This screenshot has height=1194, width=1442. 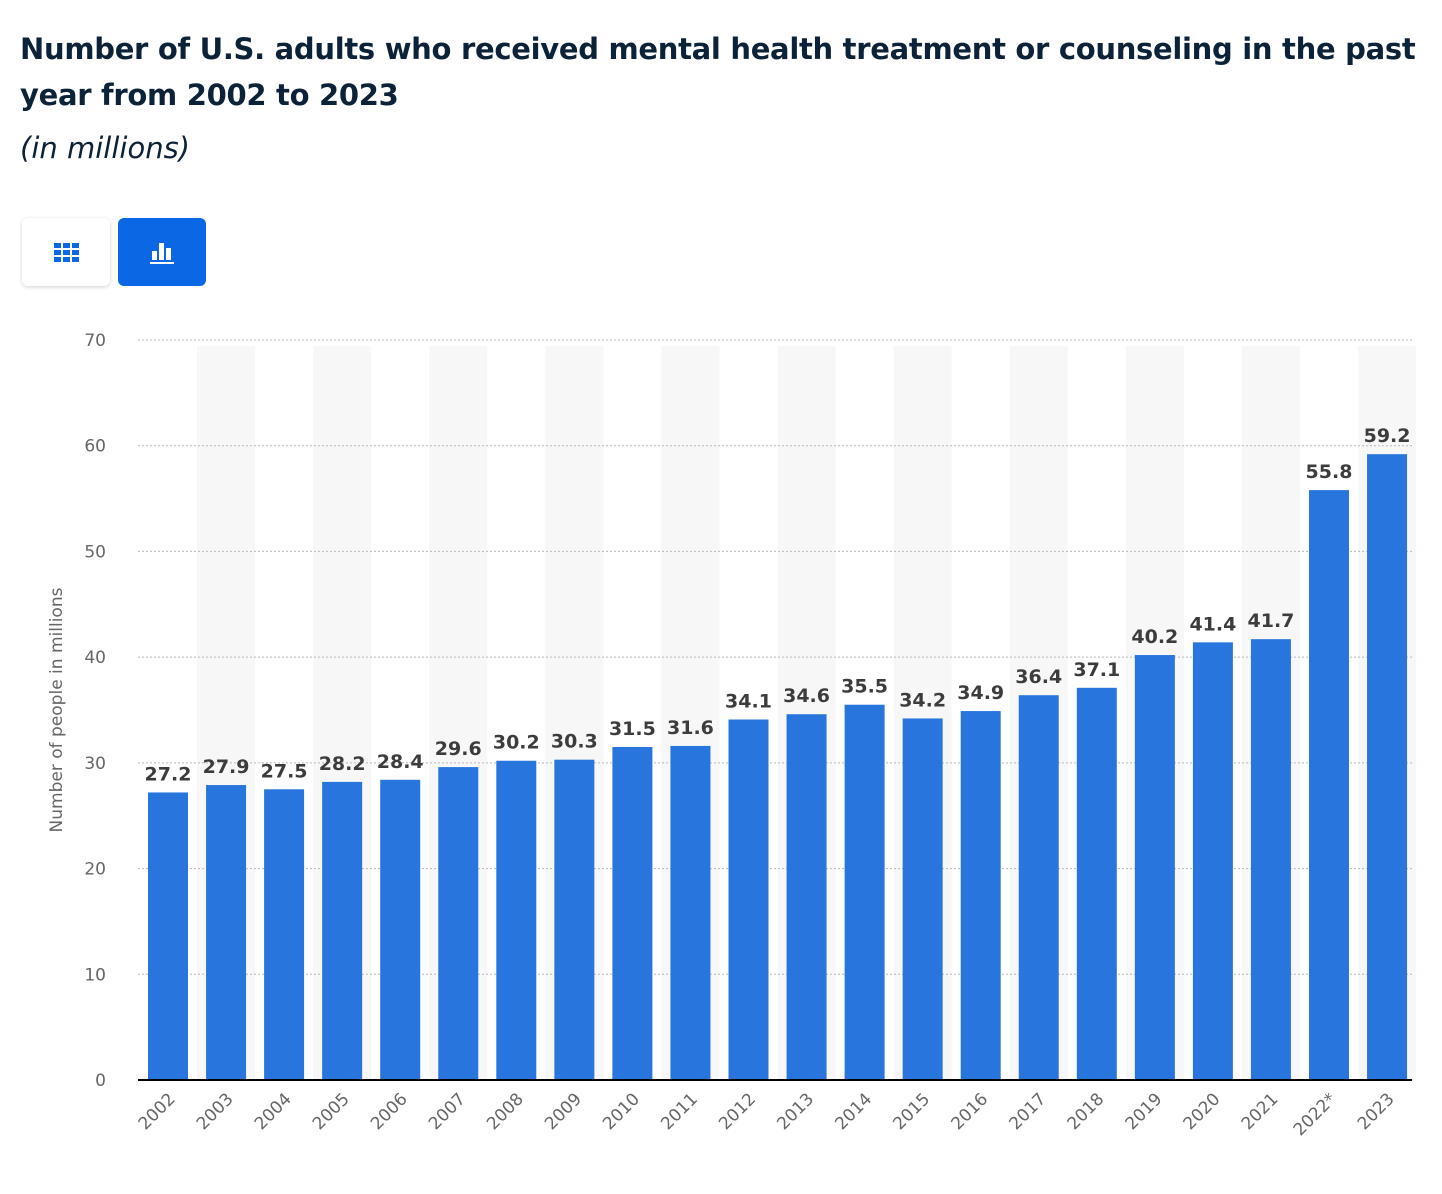 What do you see at coordinates (105, 148) in the screenshot?
I see `chart-subtitle: (in millions)` at bounding box center [105, 148].